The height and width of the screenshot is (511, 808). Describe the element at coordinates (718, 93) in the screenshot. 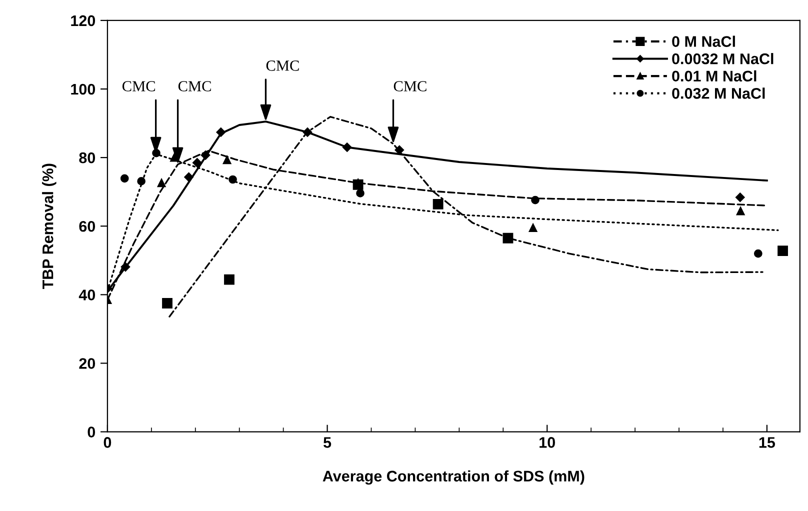

I see `legend-label: 0.032 M NaCl` at that location.